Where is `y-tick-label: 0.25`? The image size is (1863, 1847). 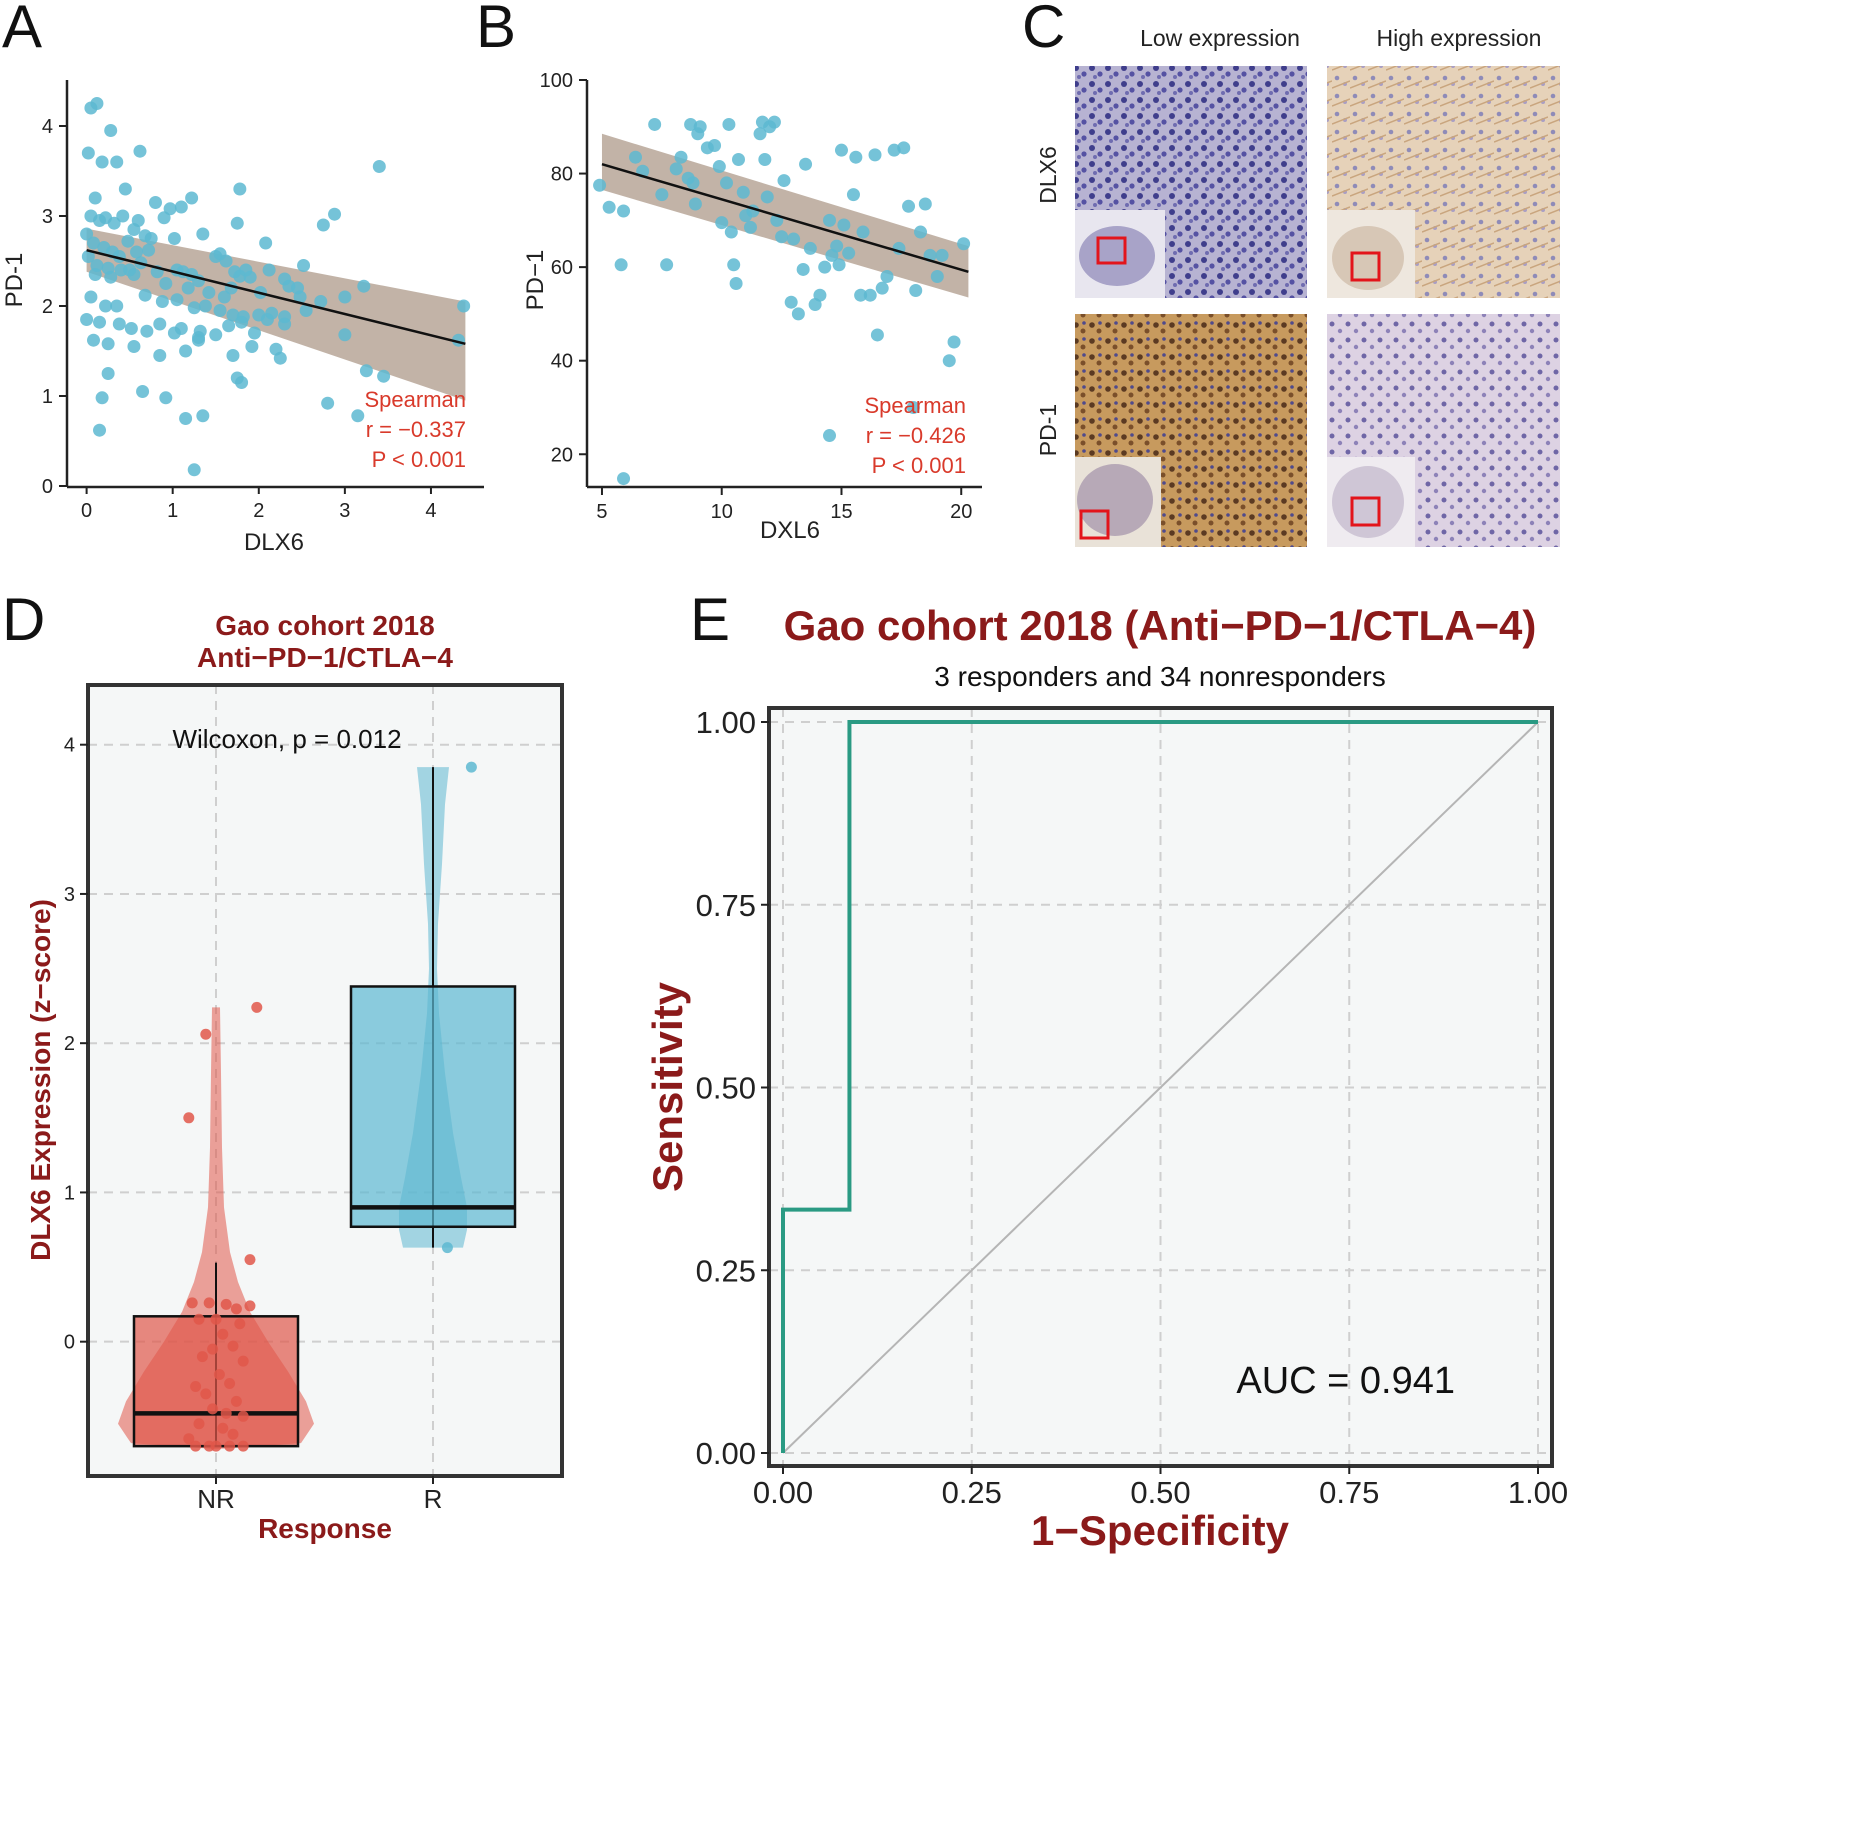 y-tick-label: 0.25 is located at coordinates (726, 1270).